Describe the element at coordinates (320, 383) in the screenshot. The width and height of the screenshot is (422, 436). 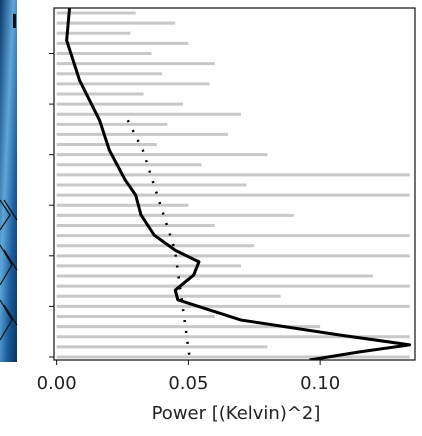
I see `x-tick-label: 0.10` at that location.